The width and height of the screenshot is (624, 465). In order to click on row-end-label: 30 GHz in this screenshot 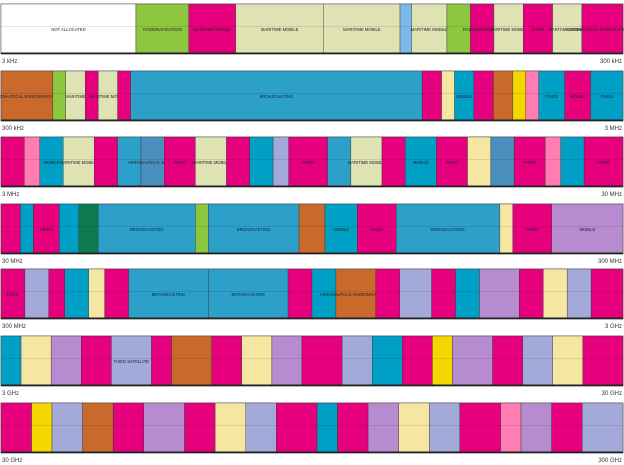, I will do `click(612, 394)`.